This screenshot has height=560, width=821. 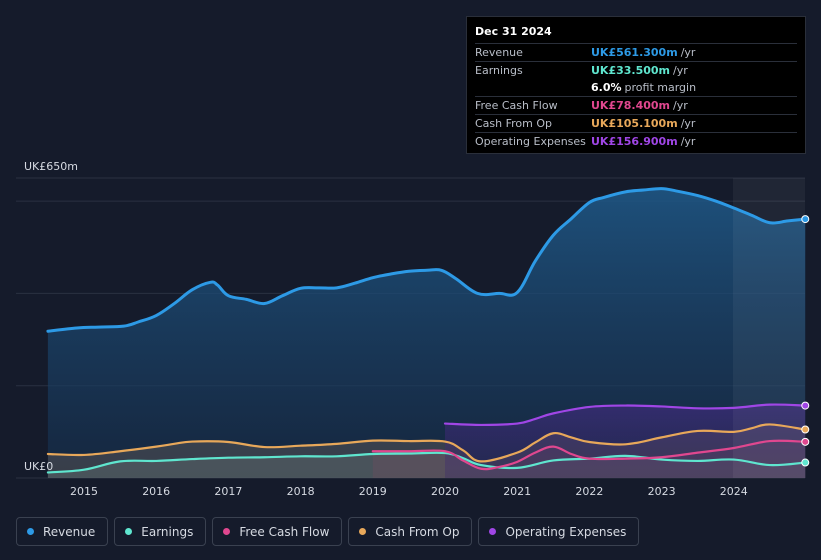 I want to click on tooltip-row-unit: profit margin, so click(x=660, y=87).